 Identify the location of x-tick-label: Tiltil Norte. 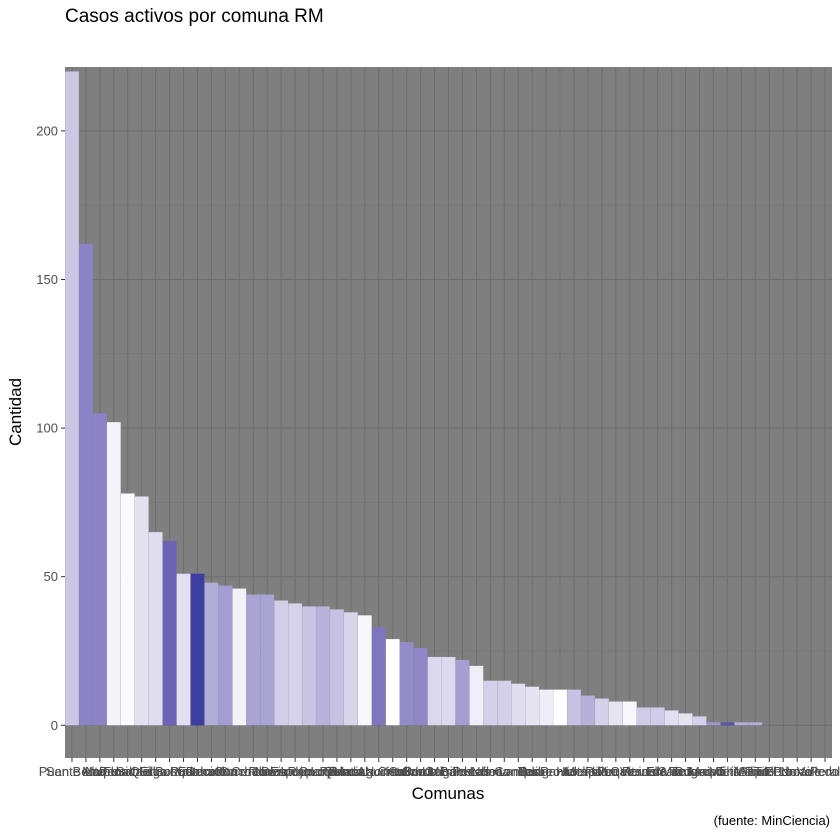
(783, 771).